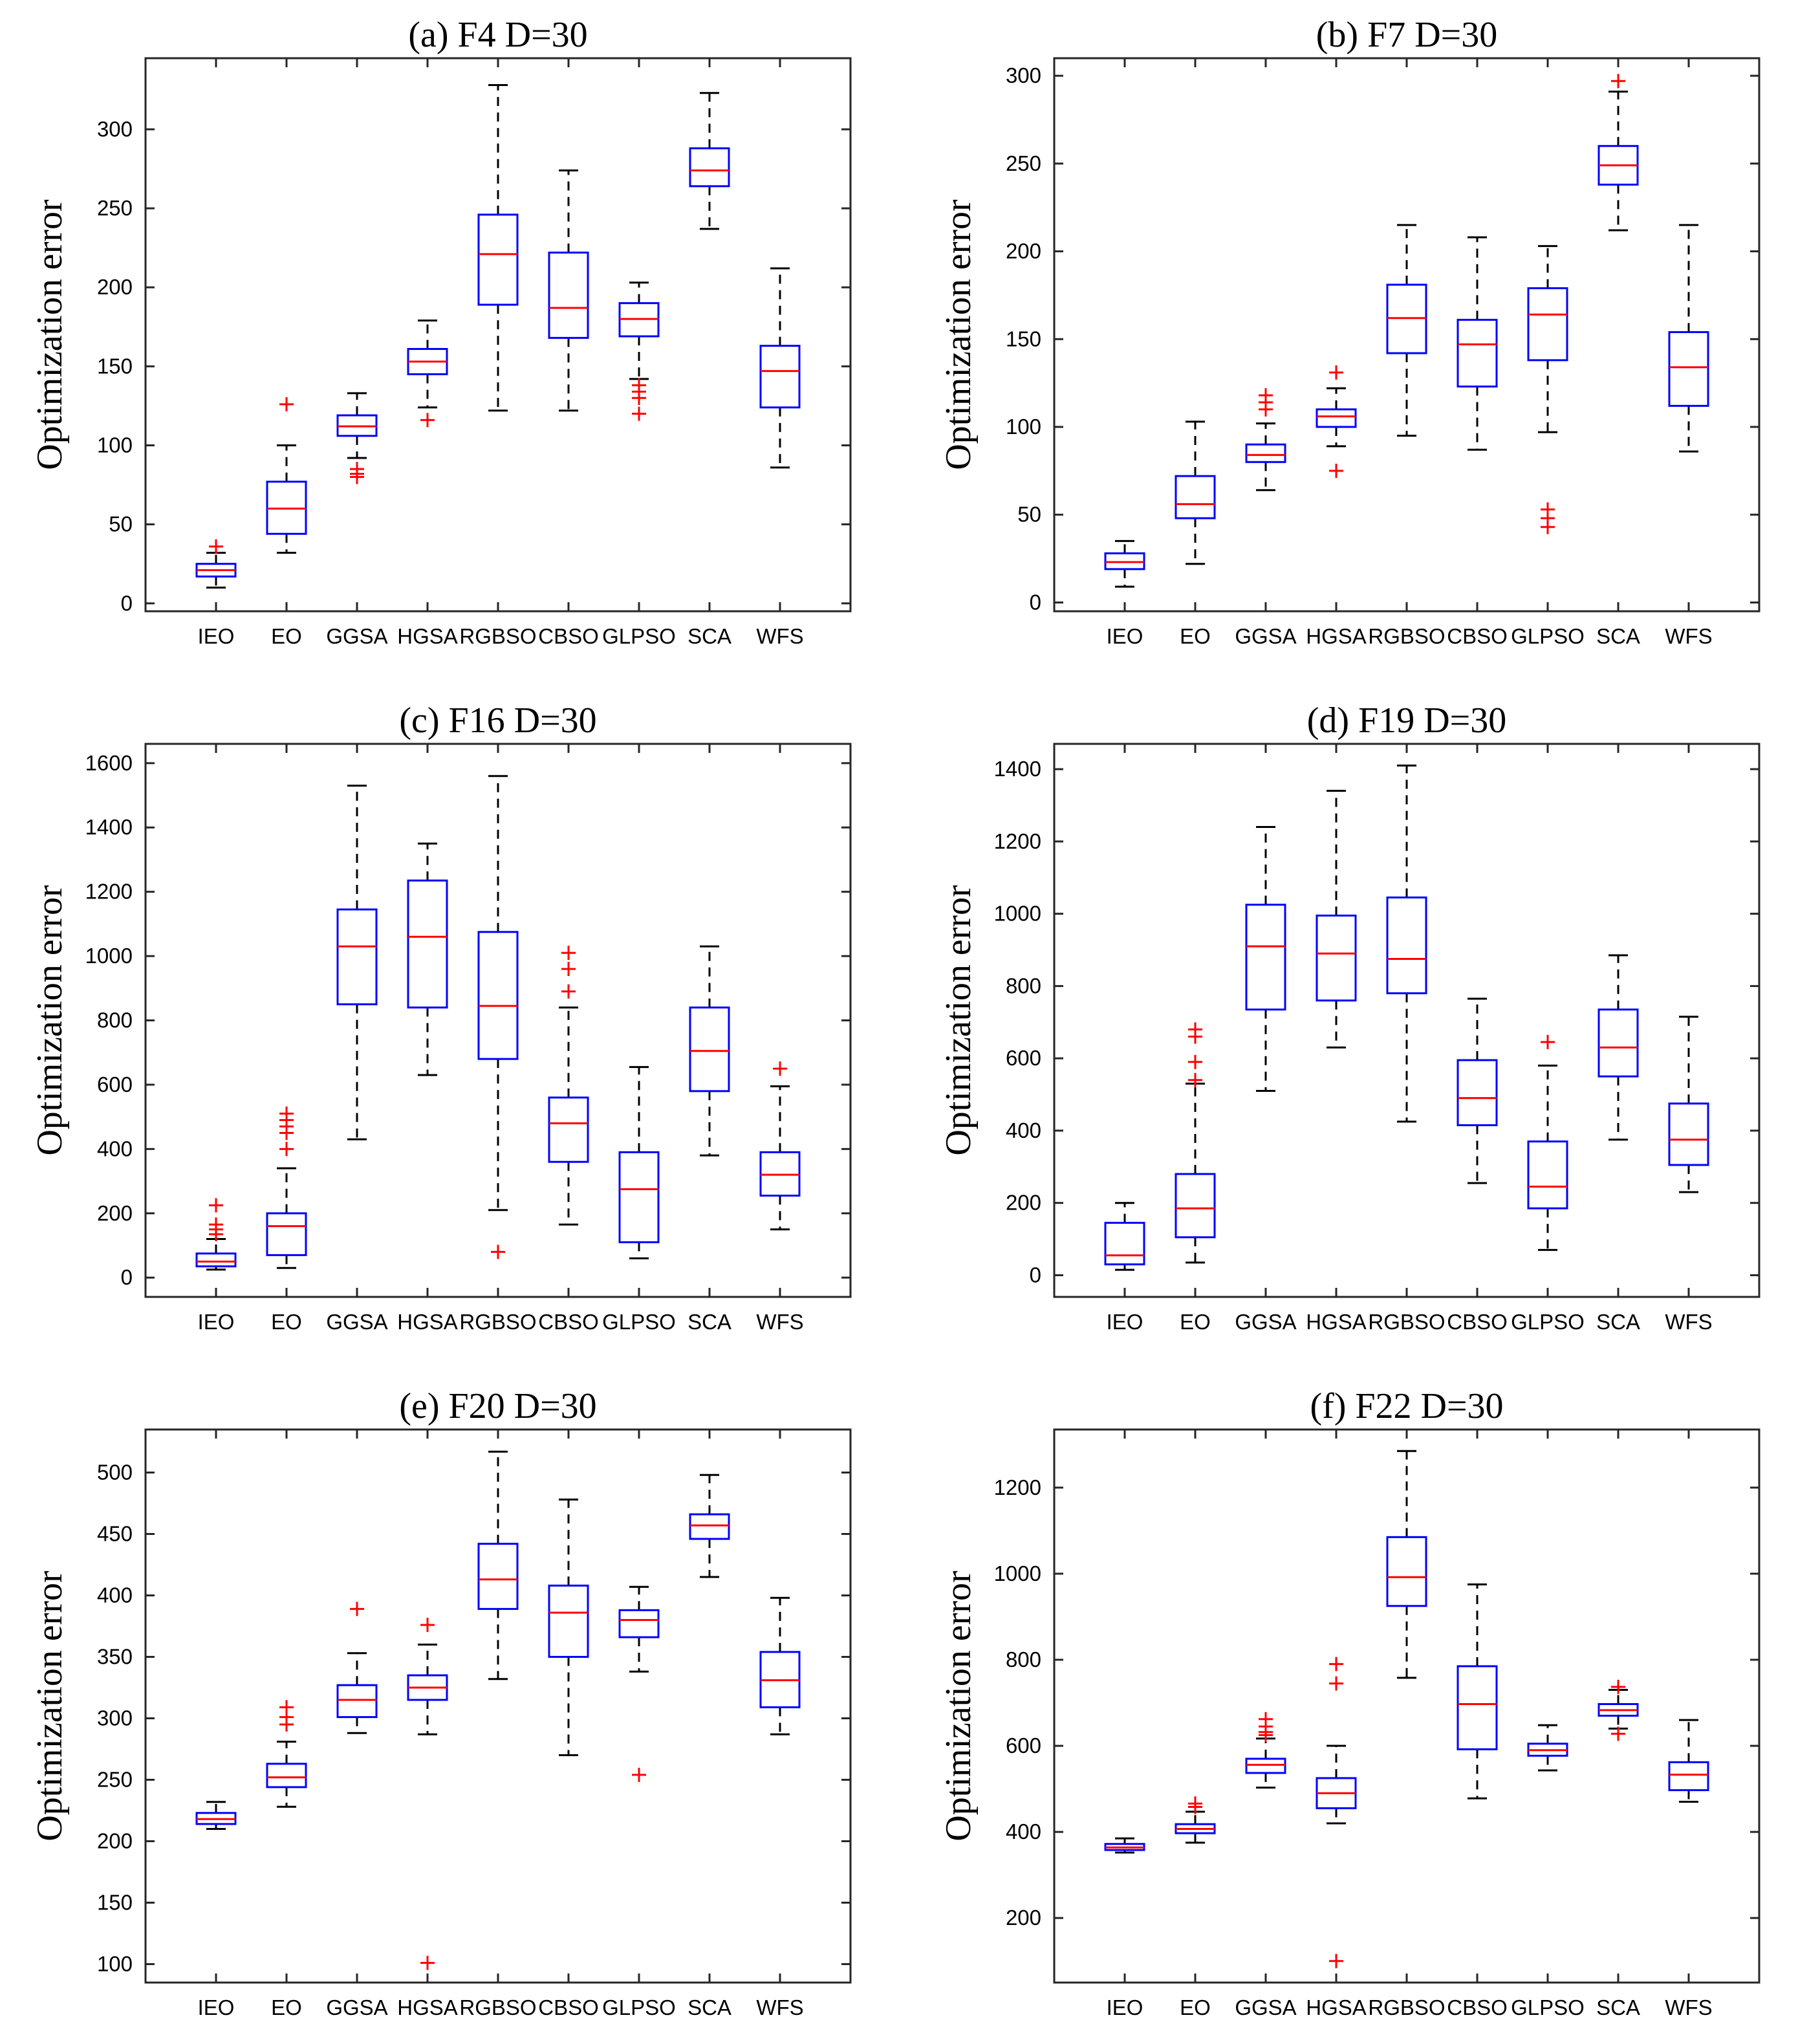 Image resolution: width=1798 pixels, height=2044 pixels. What do you see at coordinates (127, 603) in the screenshot?
I see `y-tick-label: 0` at bounding box center [127, 603].